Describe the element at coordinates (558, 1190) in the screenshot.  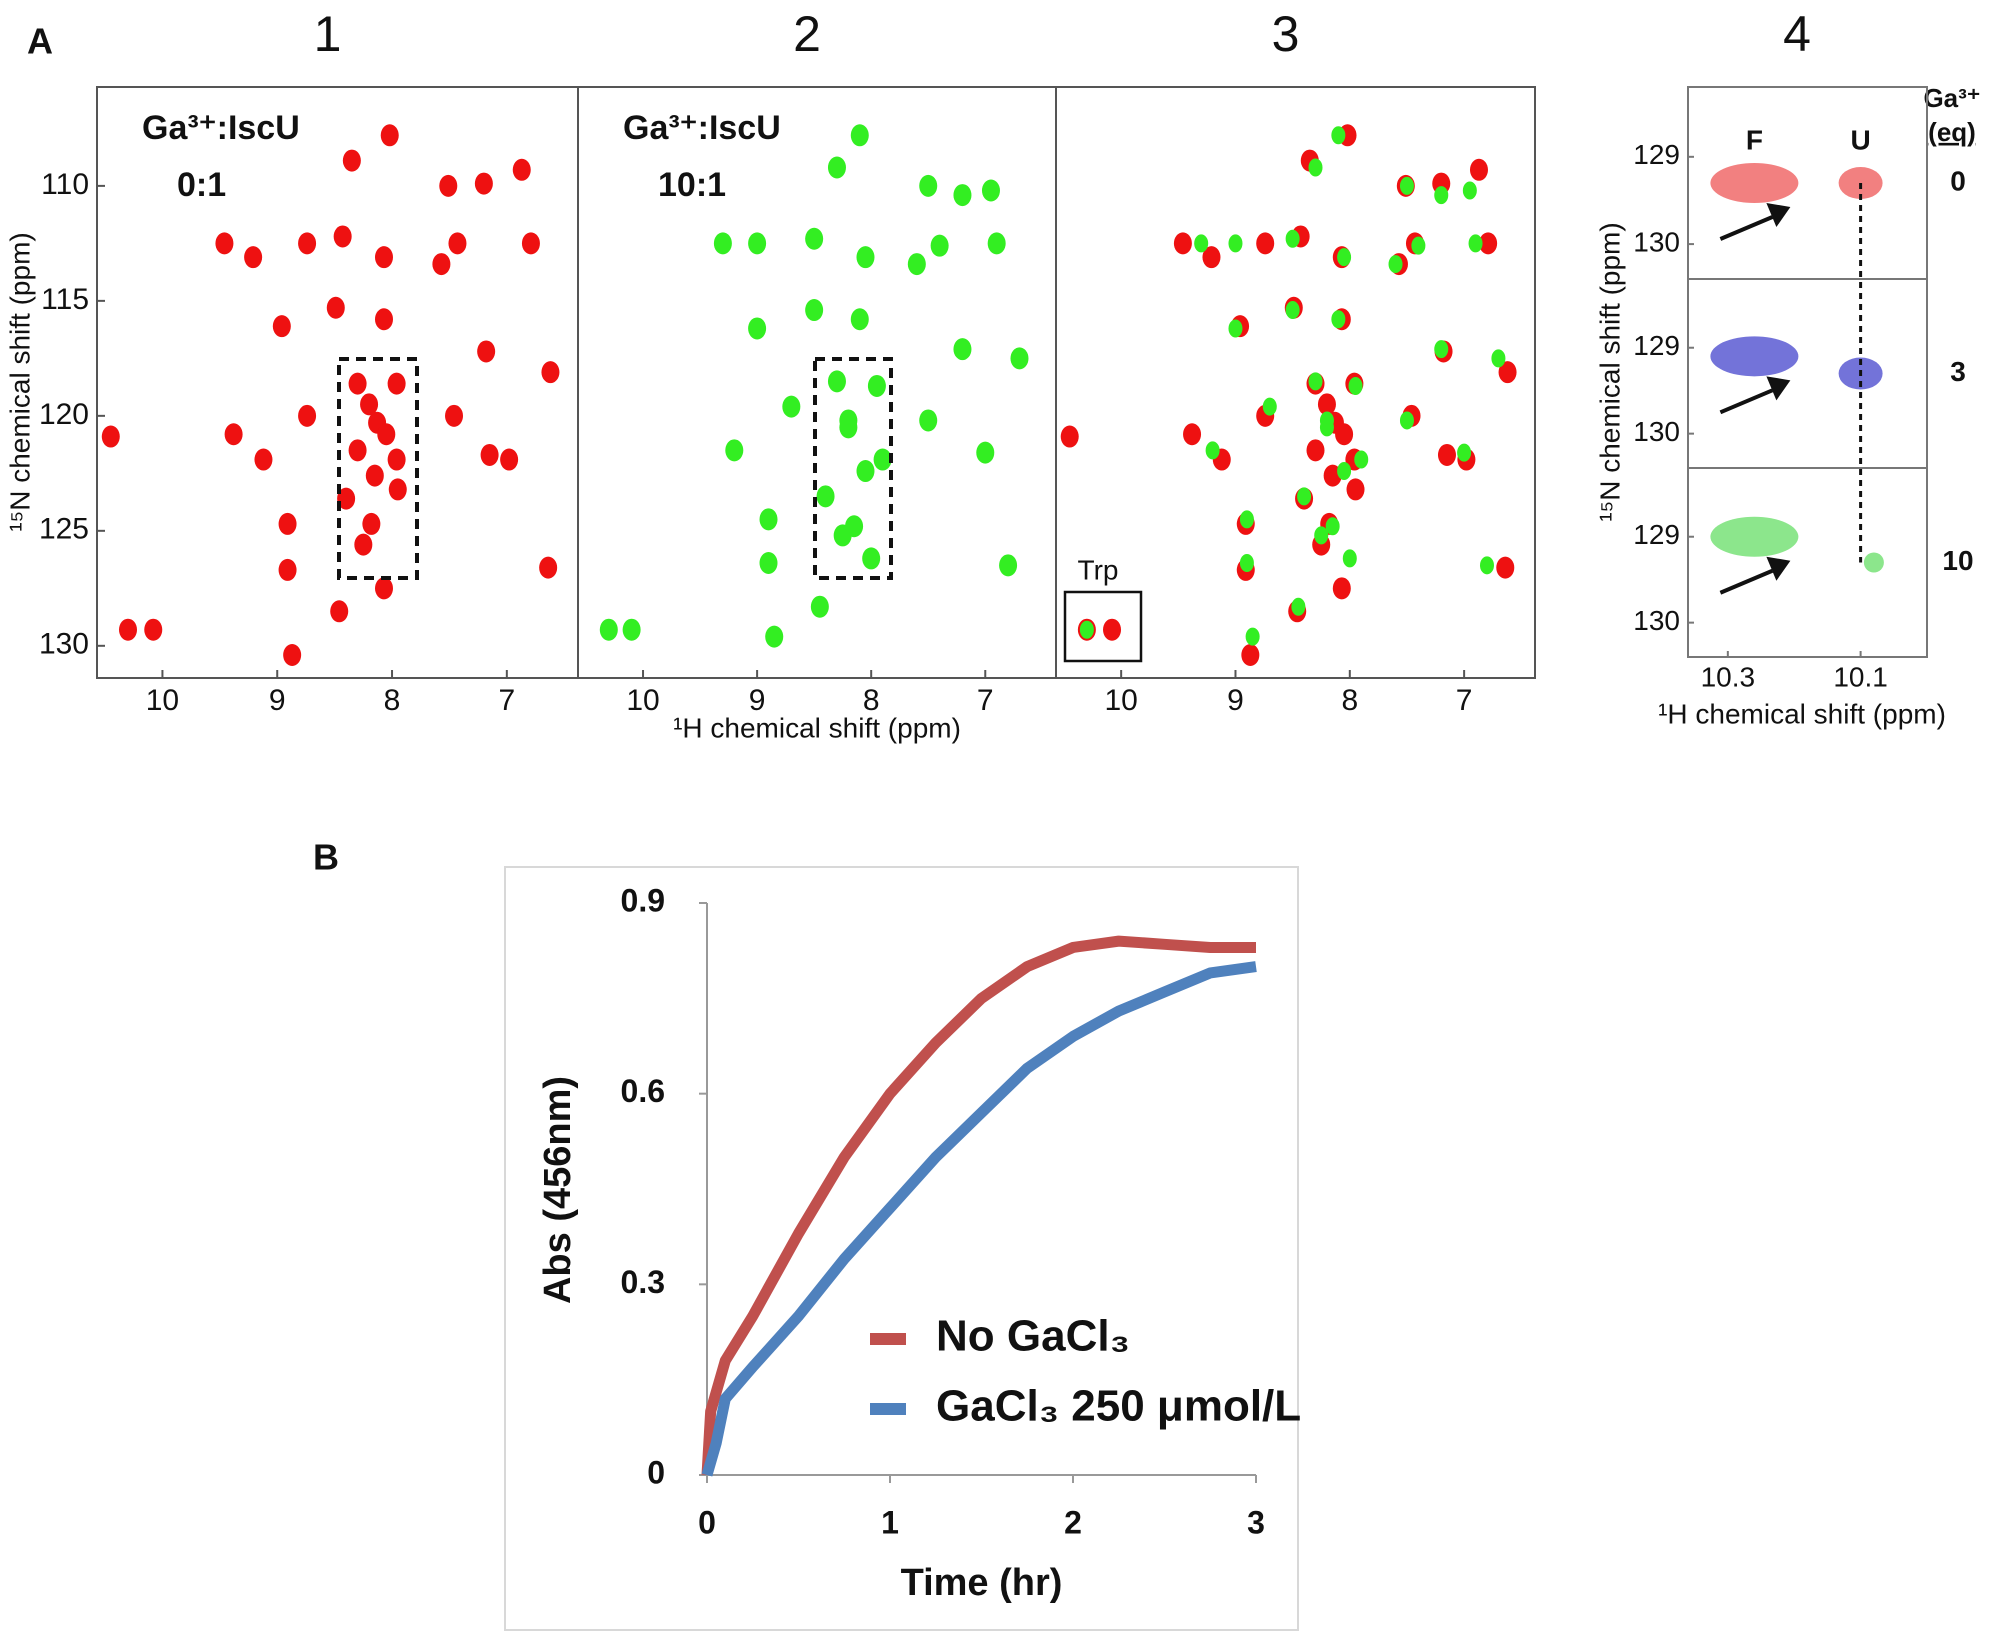
I see `y-axis-label: Abs (456nm)` at that location.